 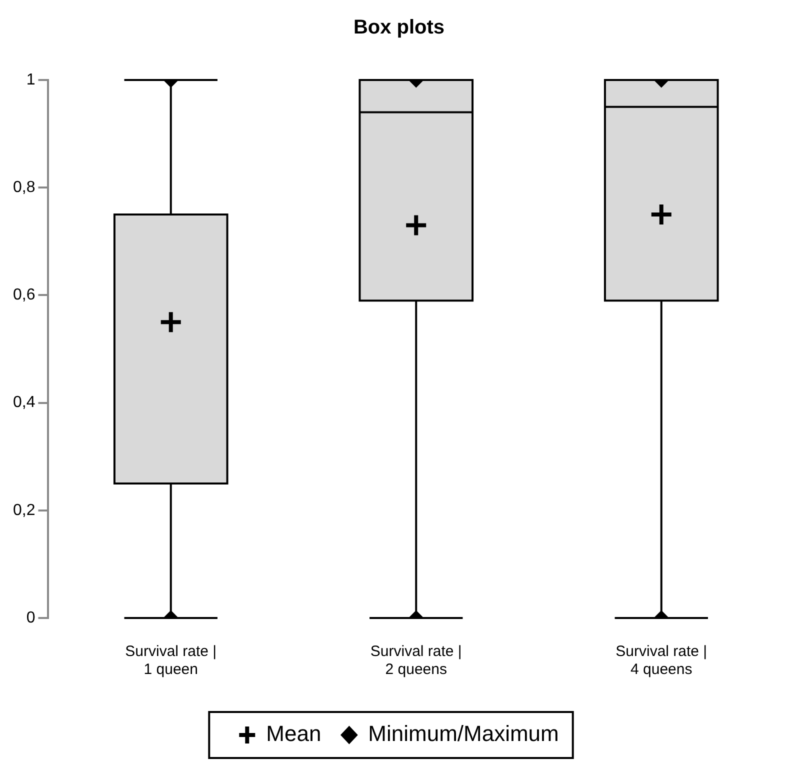 What do you see at coordinates (662, 660) in the screenshot?
I see `x-tick-label: Survival rate | 4 queens` at bounding box center [662, 660].